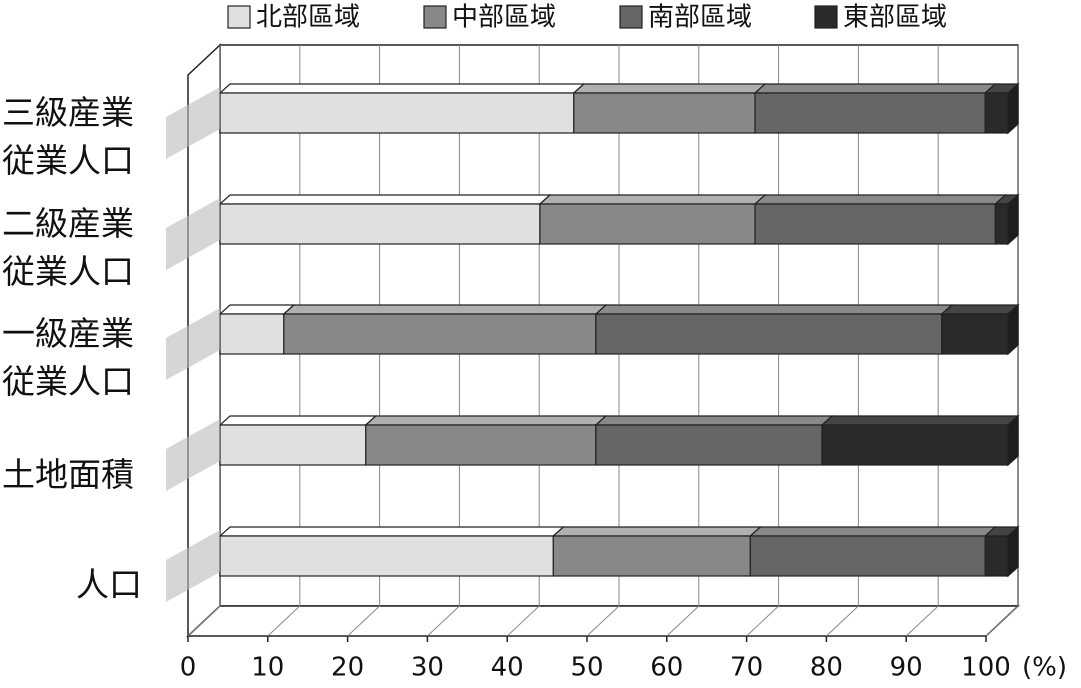  I want to click on legend-label: 中部區域, so click(504, 18).